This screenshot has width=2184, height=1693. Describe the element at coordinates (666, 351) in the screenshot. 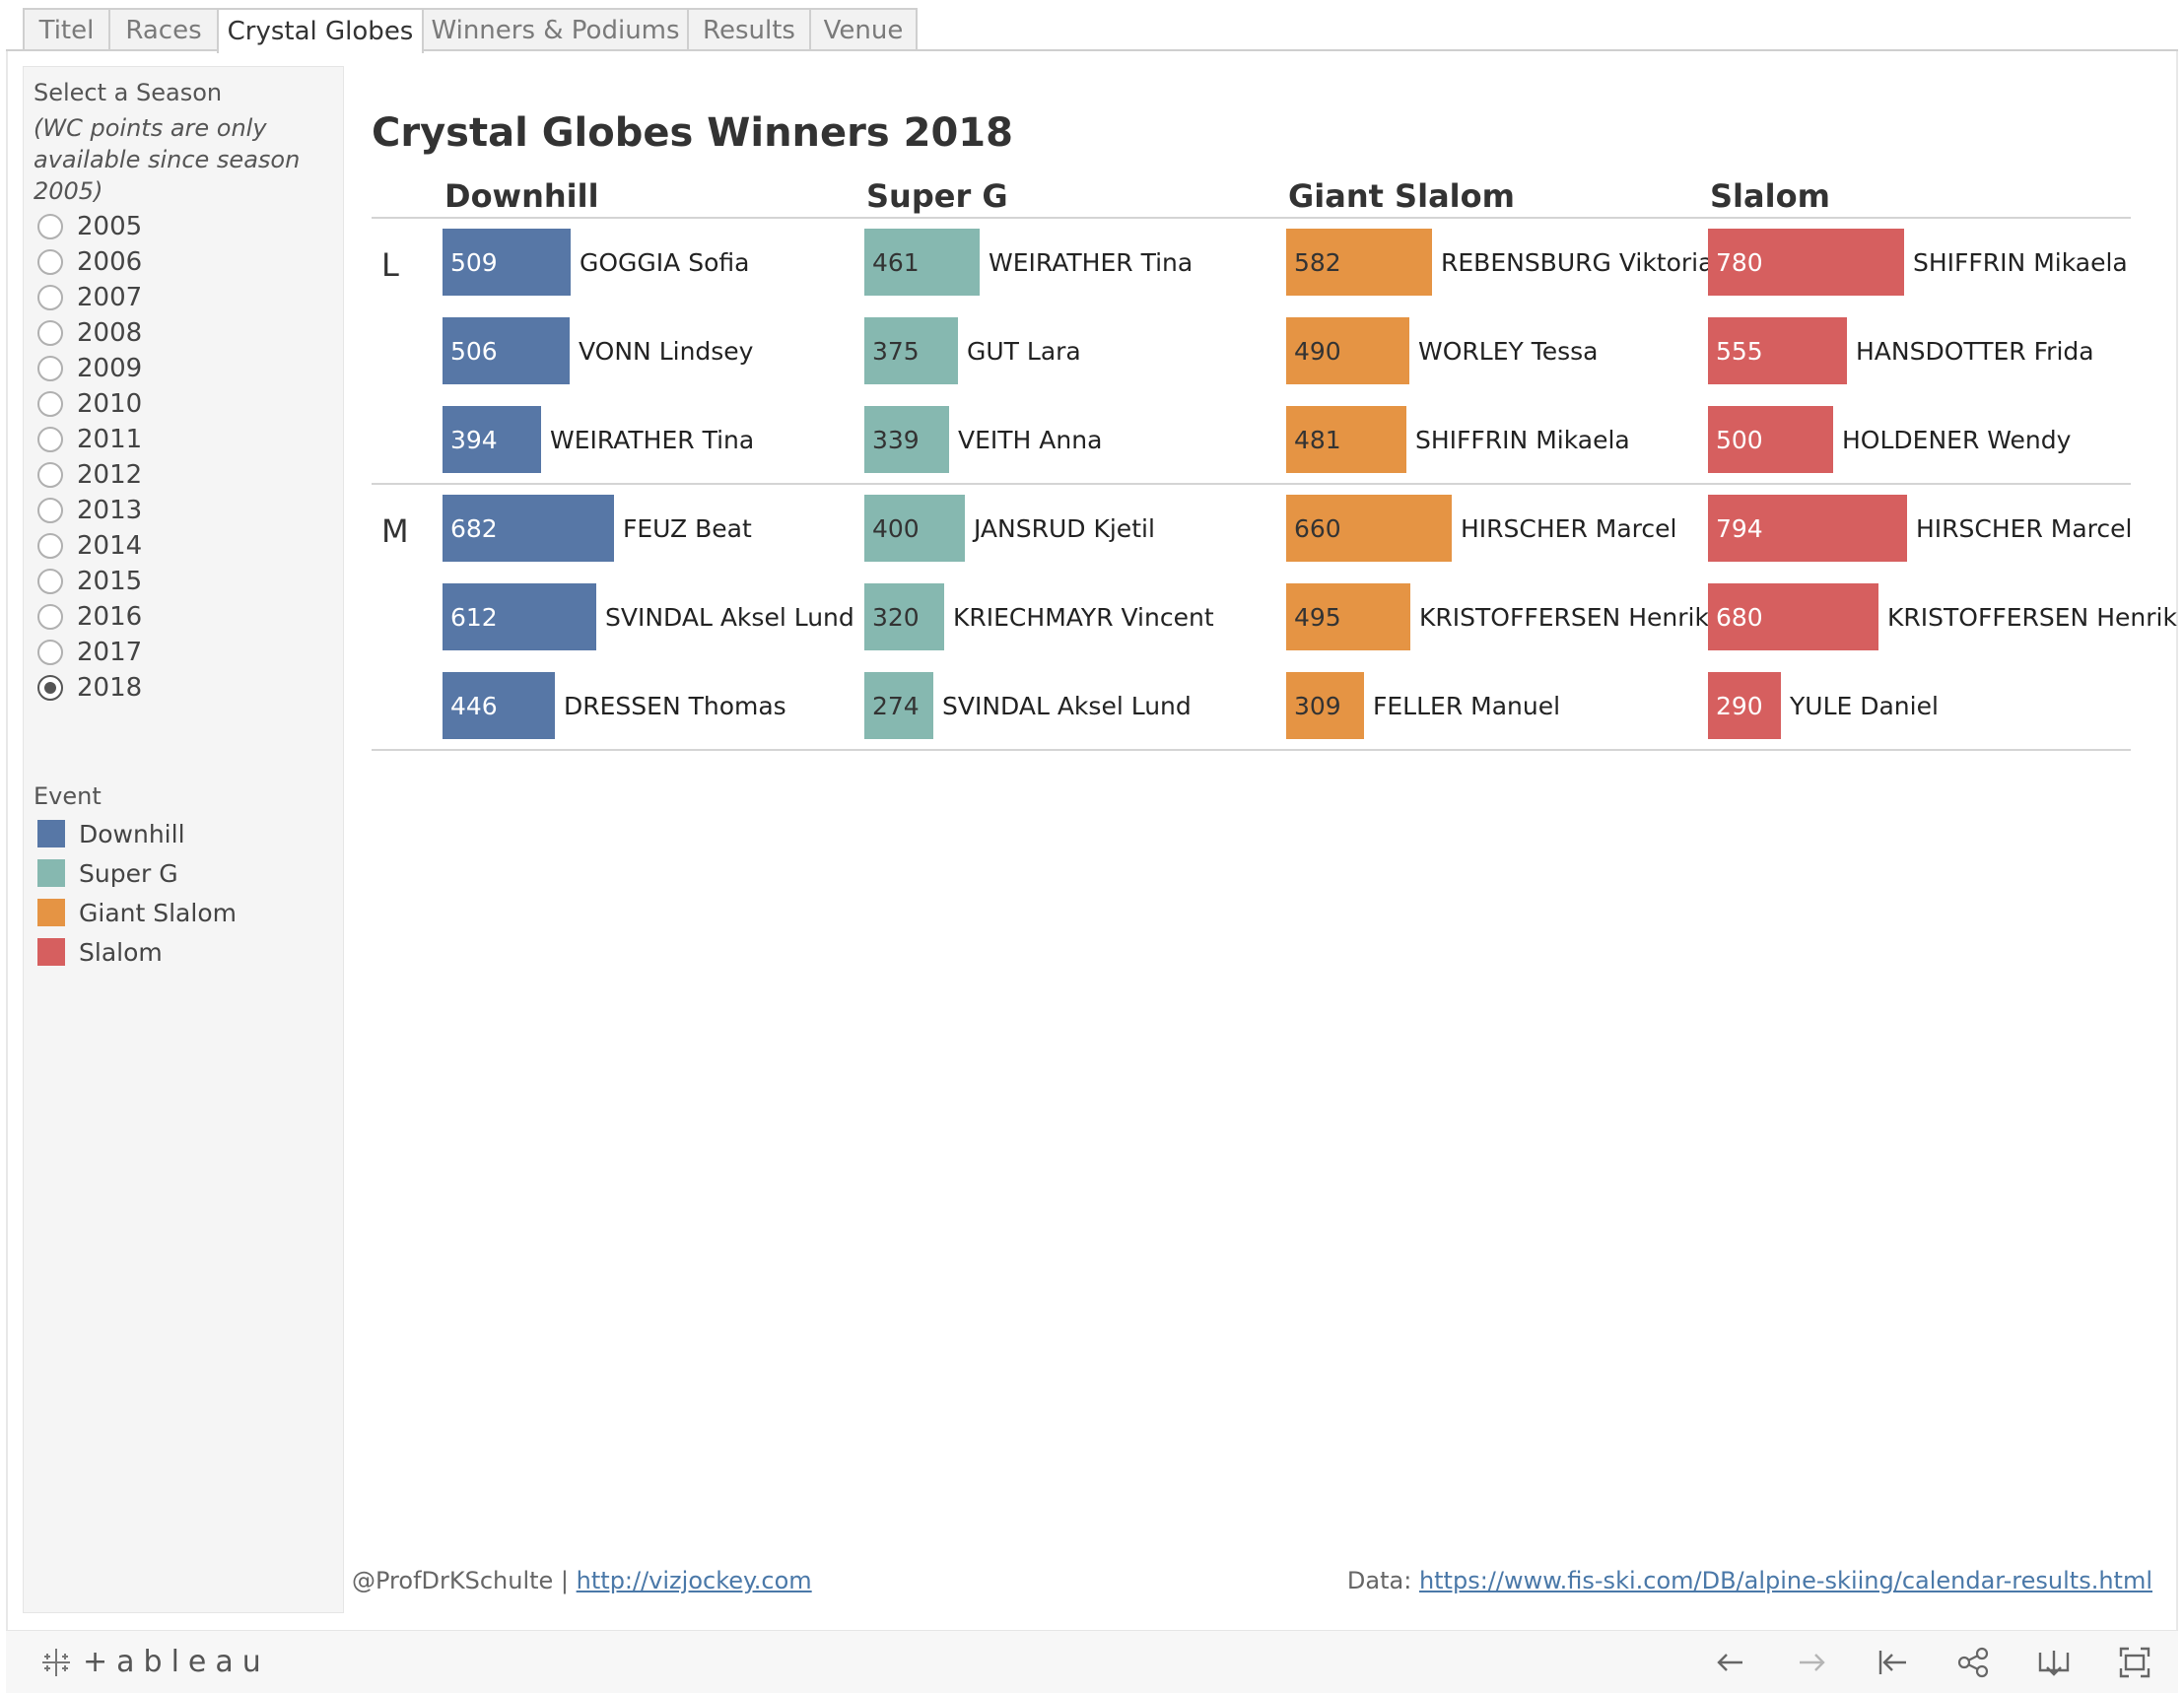

I see `athlete-name: VONN Lindsey` at that location.